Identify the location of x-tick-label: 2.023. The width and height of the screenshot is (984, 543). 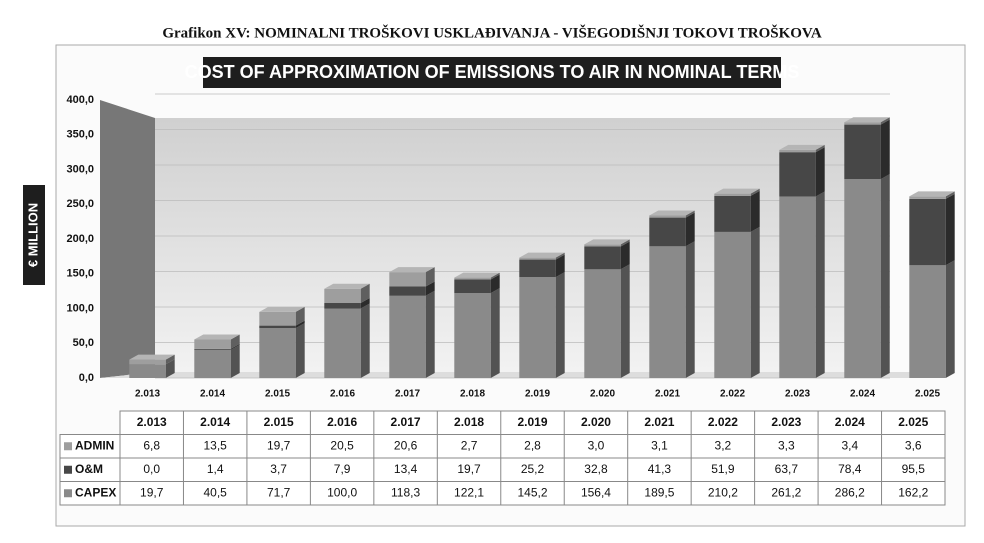
(797, 394).